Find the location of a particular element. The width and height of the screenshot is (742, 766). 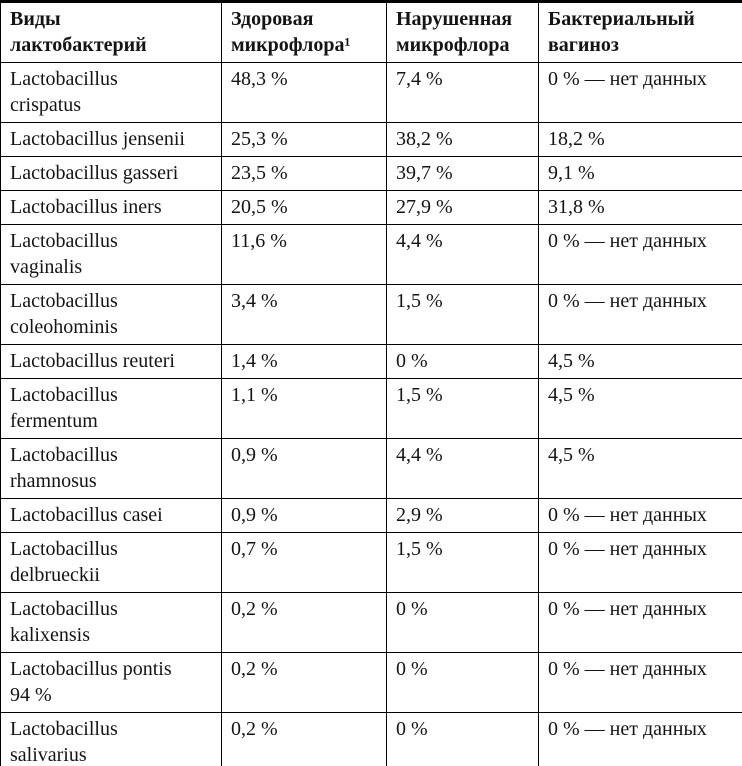

cell-species: Lactobacillus delbrueckii is located at coordinates (111, 562).